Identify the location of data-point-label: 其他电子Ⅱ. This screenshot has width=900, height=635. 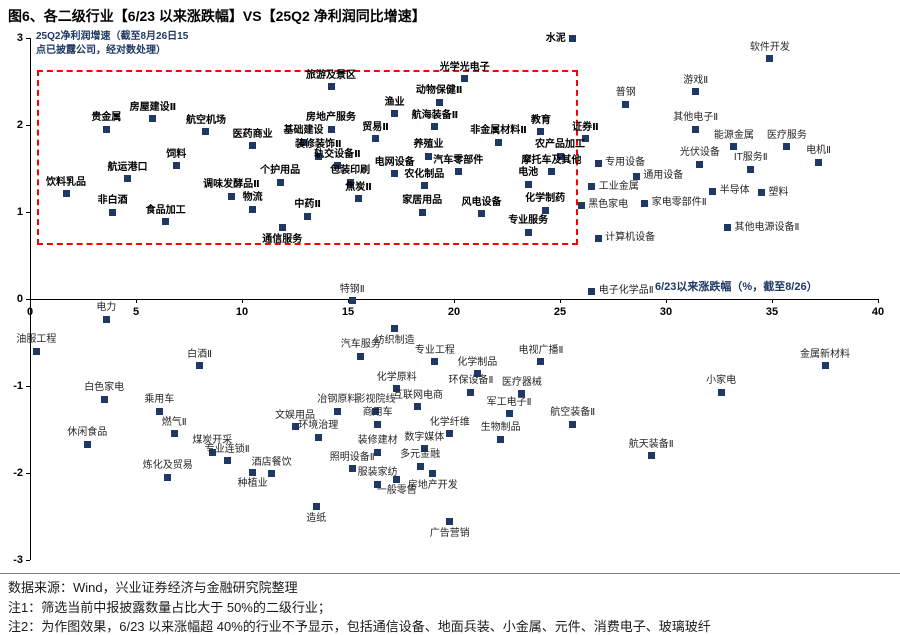
(696, 118).